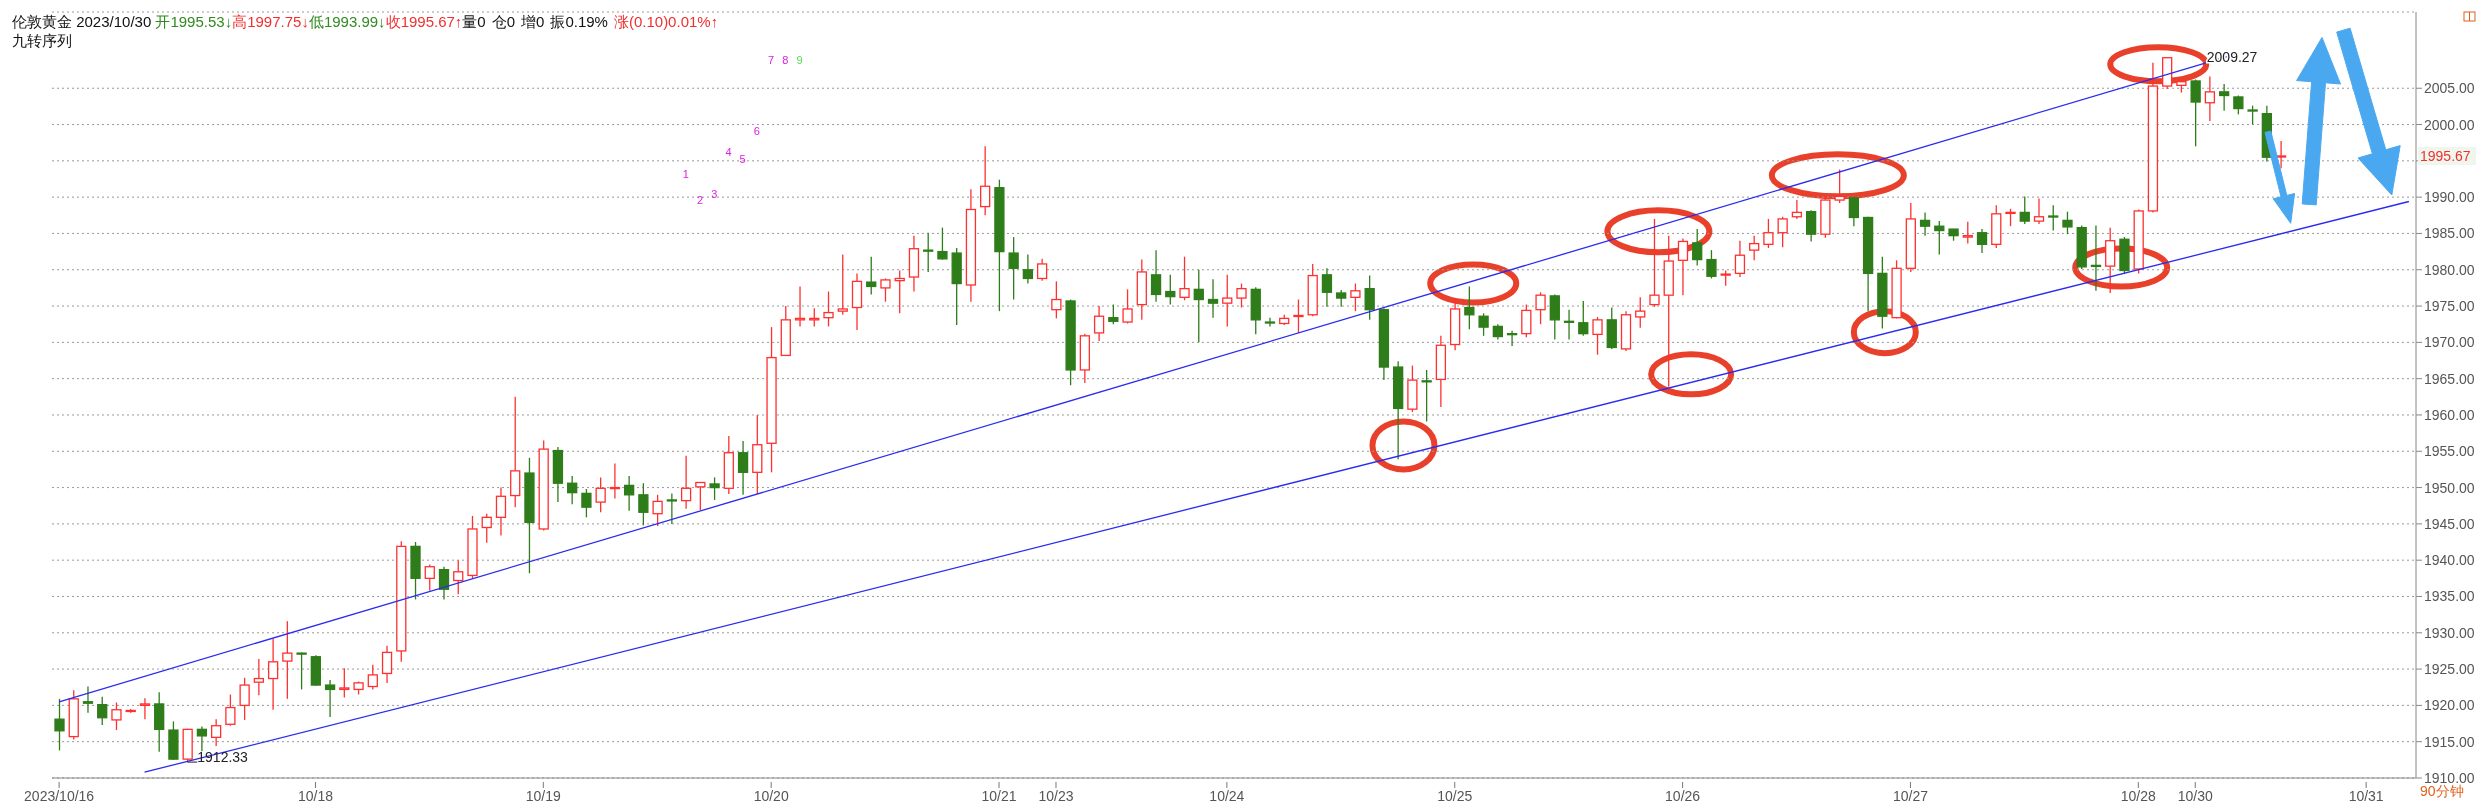 The image size is (2486, 810). What do you see at coordinates (2449, 560) in the screenshot?
I see `y-tick-label: 1940.00` at bounding box center [2449, 560].